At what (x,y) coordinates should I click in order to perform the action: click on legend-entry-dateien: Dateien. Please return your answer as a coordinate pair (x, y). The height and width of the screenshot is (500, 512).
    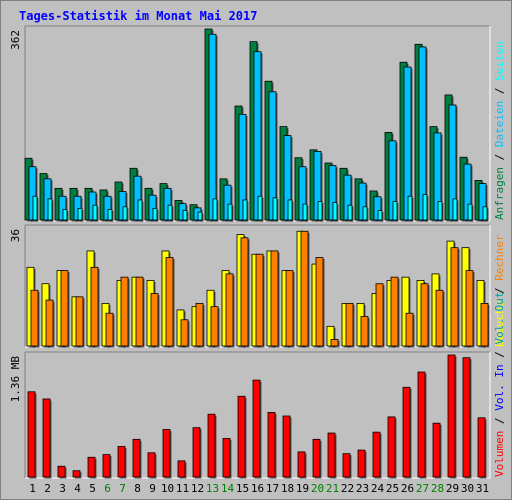
    Looking at the image, I should click on (499, 124).